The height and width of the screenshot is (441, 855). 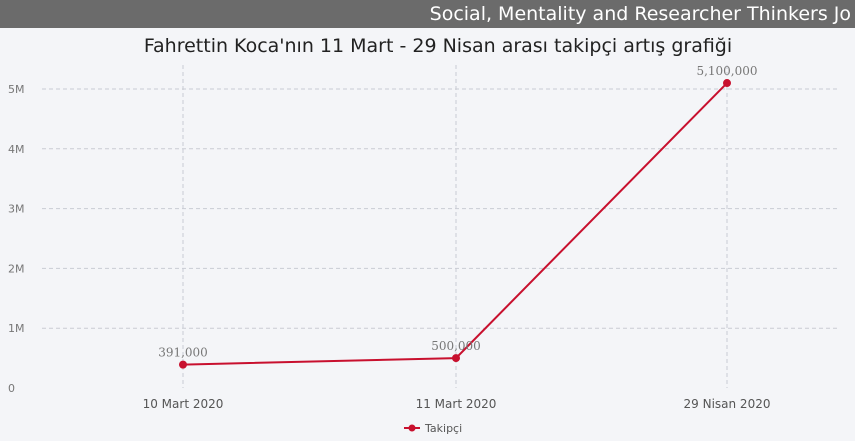 What do you see at coordinates (16, 209) in the screenshot?
I see `y-tick-label-3: 3M` at bounding box center [16, 209].